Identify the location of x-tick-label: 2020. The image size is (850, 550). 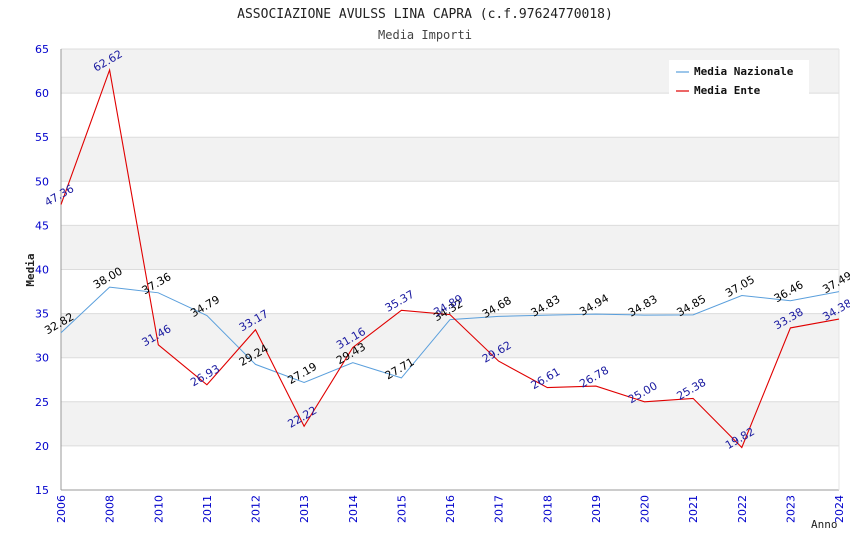
(645, 509).